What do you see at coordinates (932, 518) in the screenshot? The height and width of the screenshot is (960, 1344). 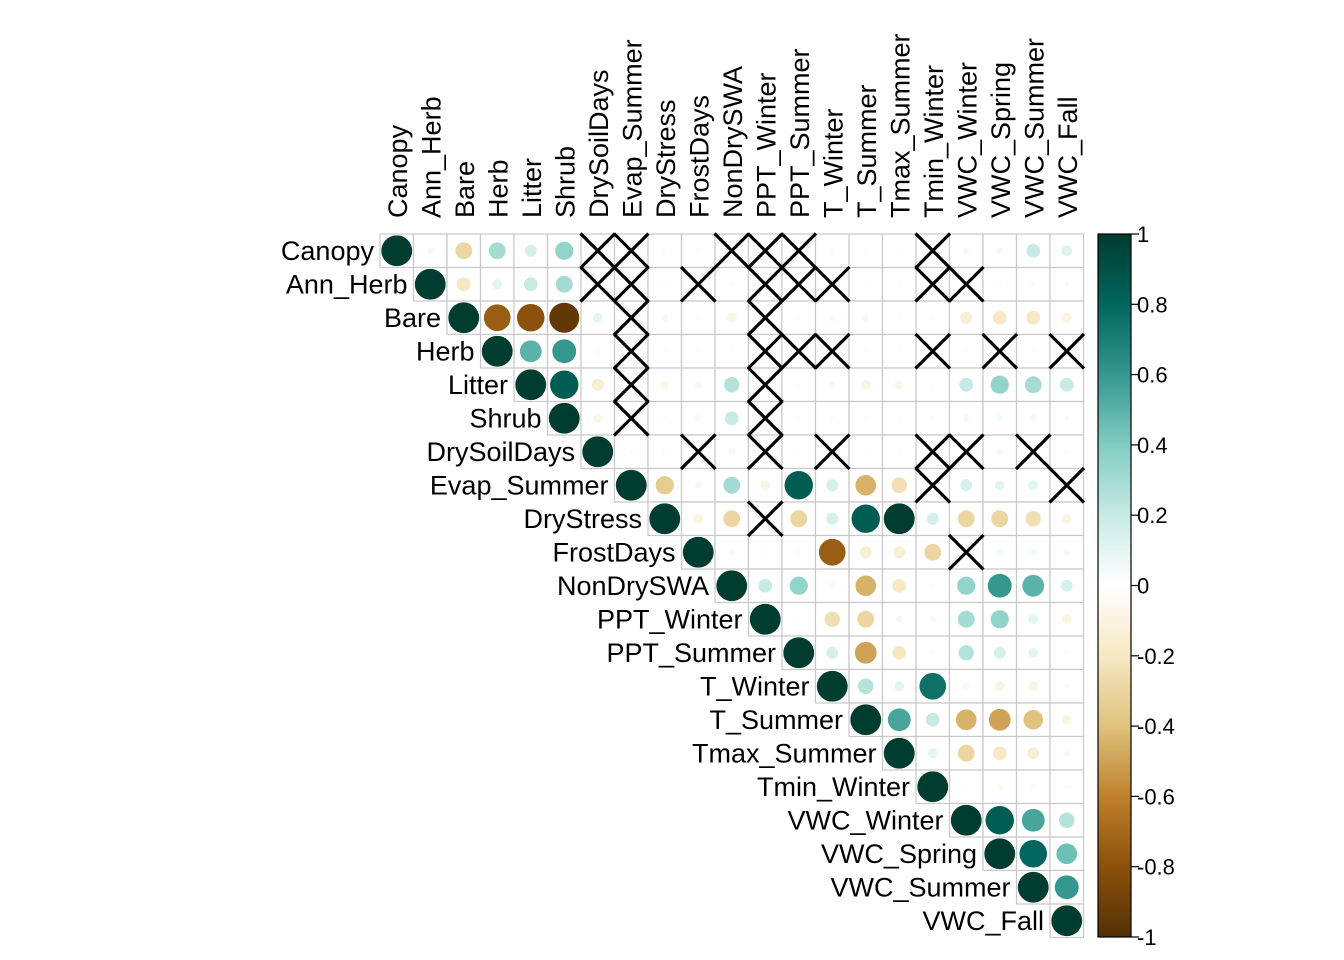 I see `corr-circle-DryStress-Tmin_Winter` at bounding box center [932, 518].